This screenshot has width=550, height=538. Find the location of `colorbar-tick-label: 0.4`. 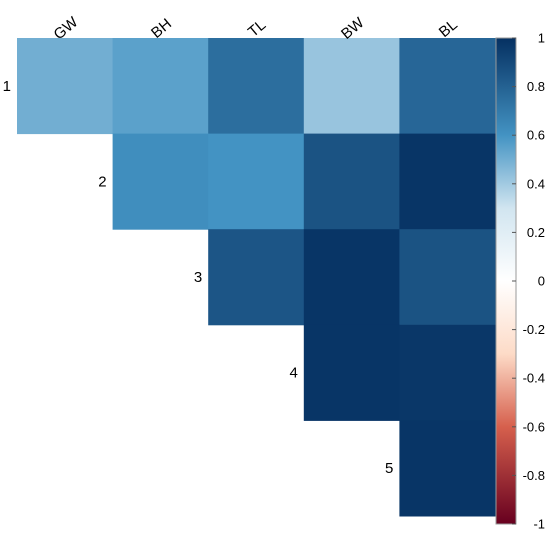

colorbar-tick-label: 0.4 is located at coordinates (536, 183).